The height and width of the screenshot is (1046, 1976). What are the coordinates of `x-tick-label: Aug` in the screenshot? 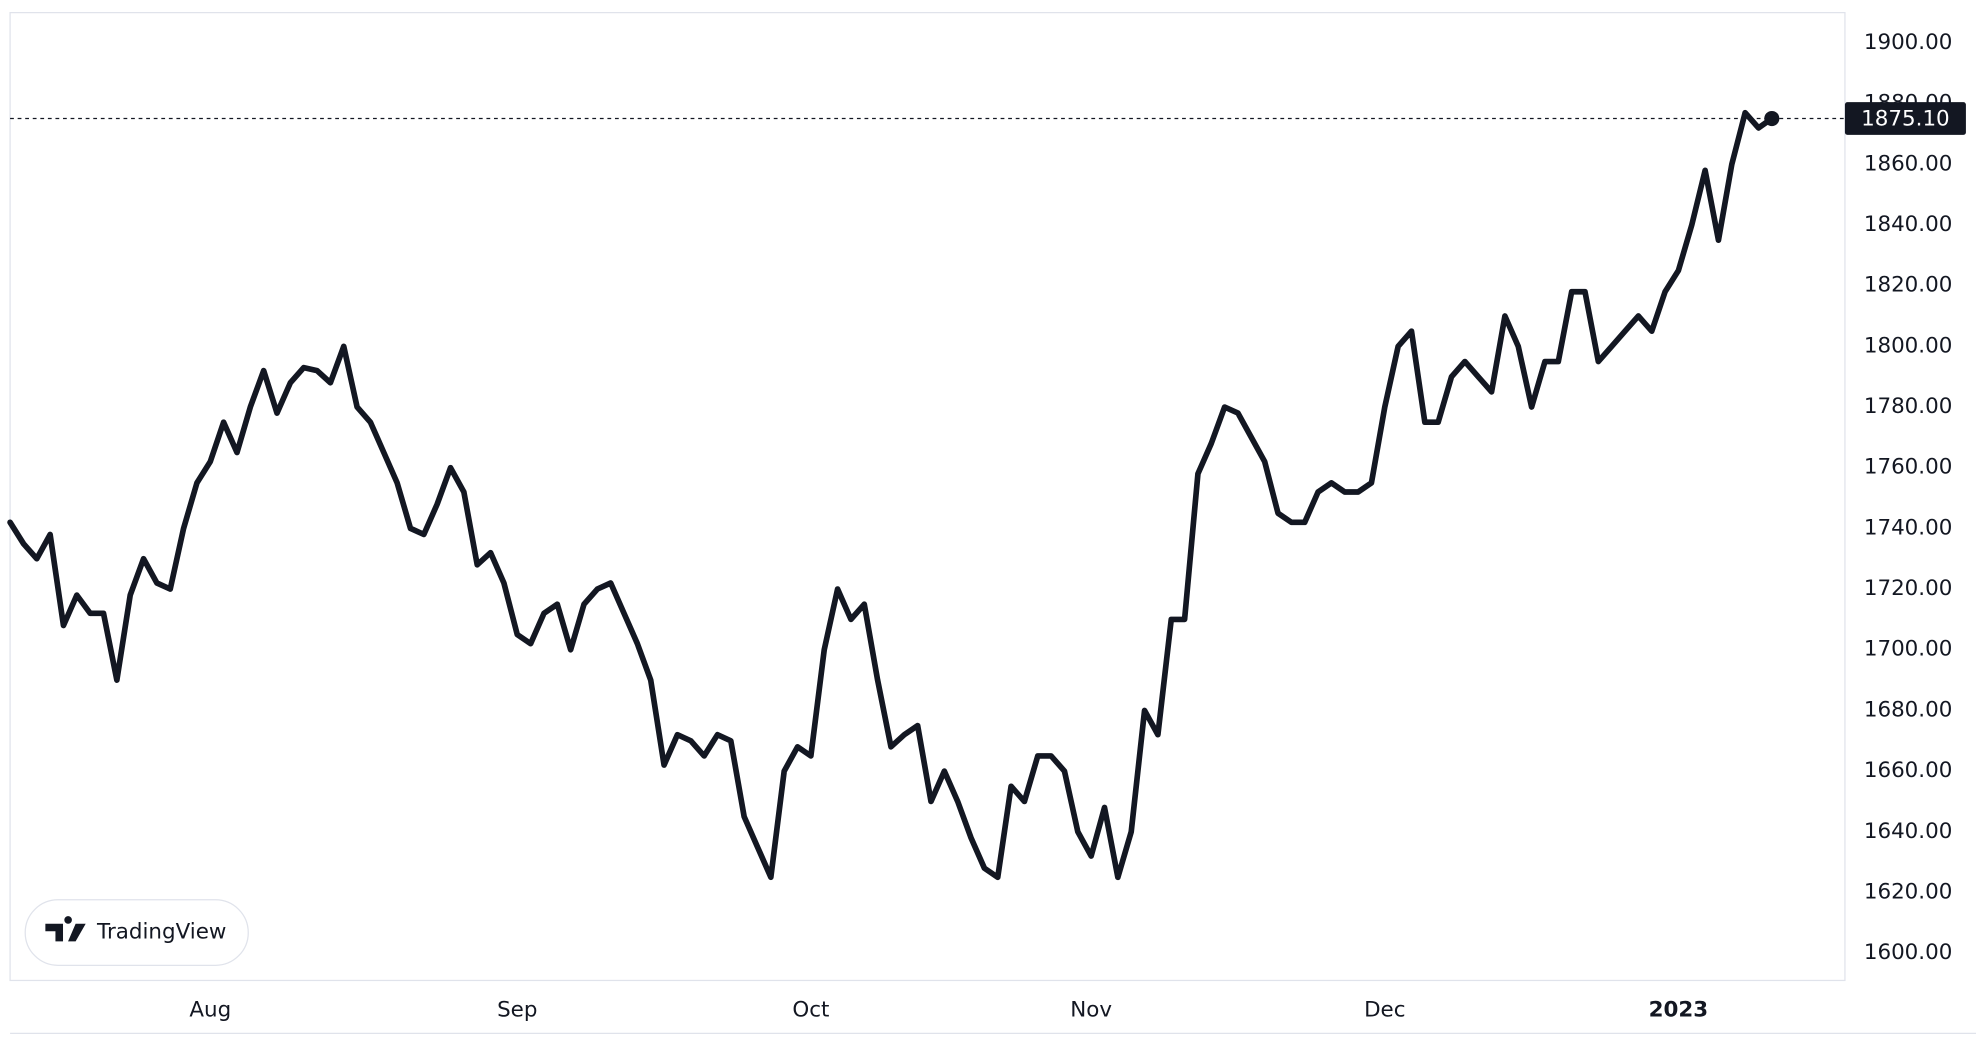 It's located at (210, 1010).